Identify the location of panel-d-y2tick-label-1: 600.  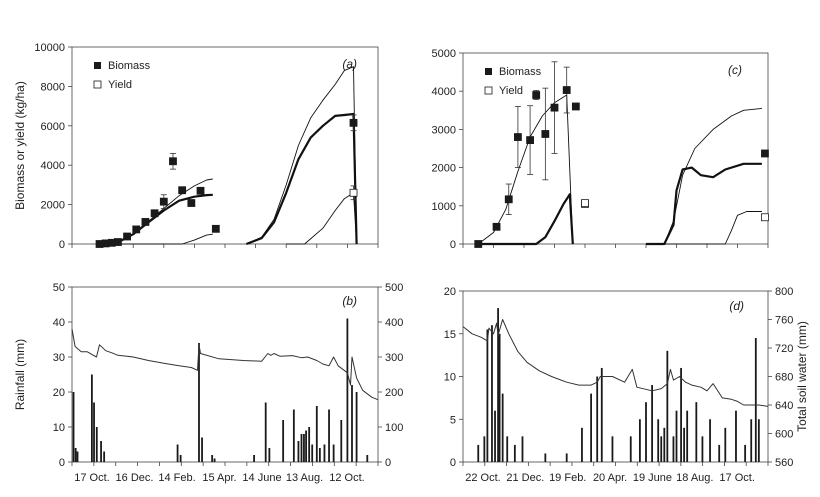
(784, 435).